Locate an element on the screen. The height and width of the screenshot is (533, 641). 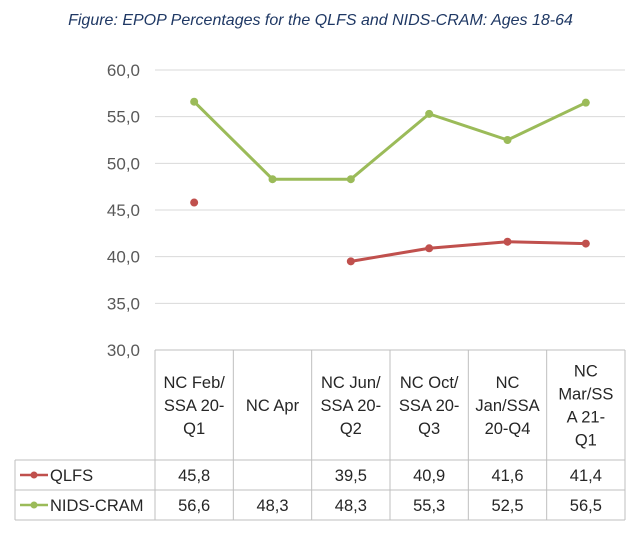
y-tick-label: 40,0 is located at coordinates (123, 257).